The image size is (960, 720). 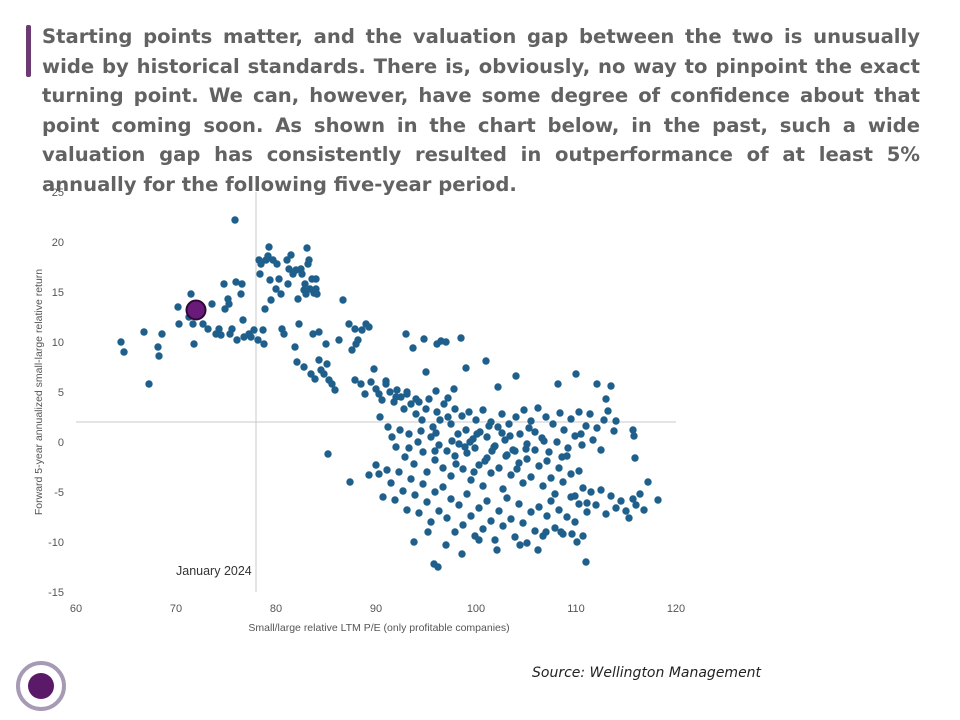 I want to click on y-axis-ticks: 25 20 15 10 5 0 -5 -10 -15, so click(x=56, y=393).